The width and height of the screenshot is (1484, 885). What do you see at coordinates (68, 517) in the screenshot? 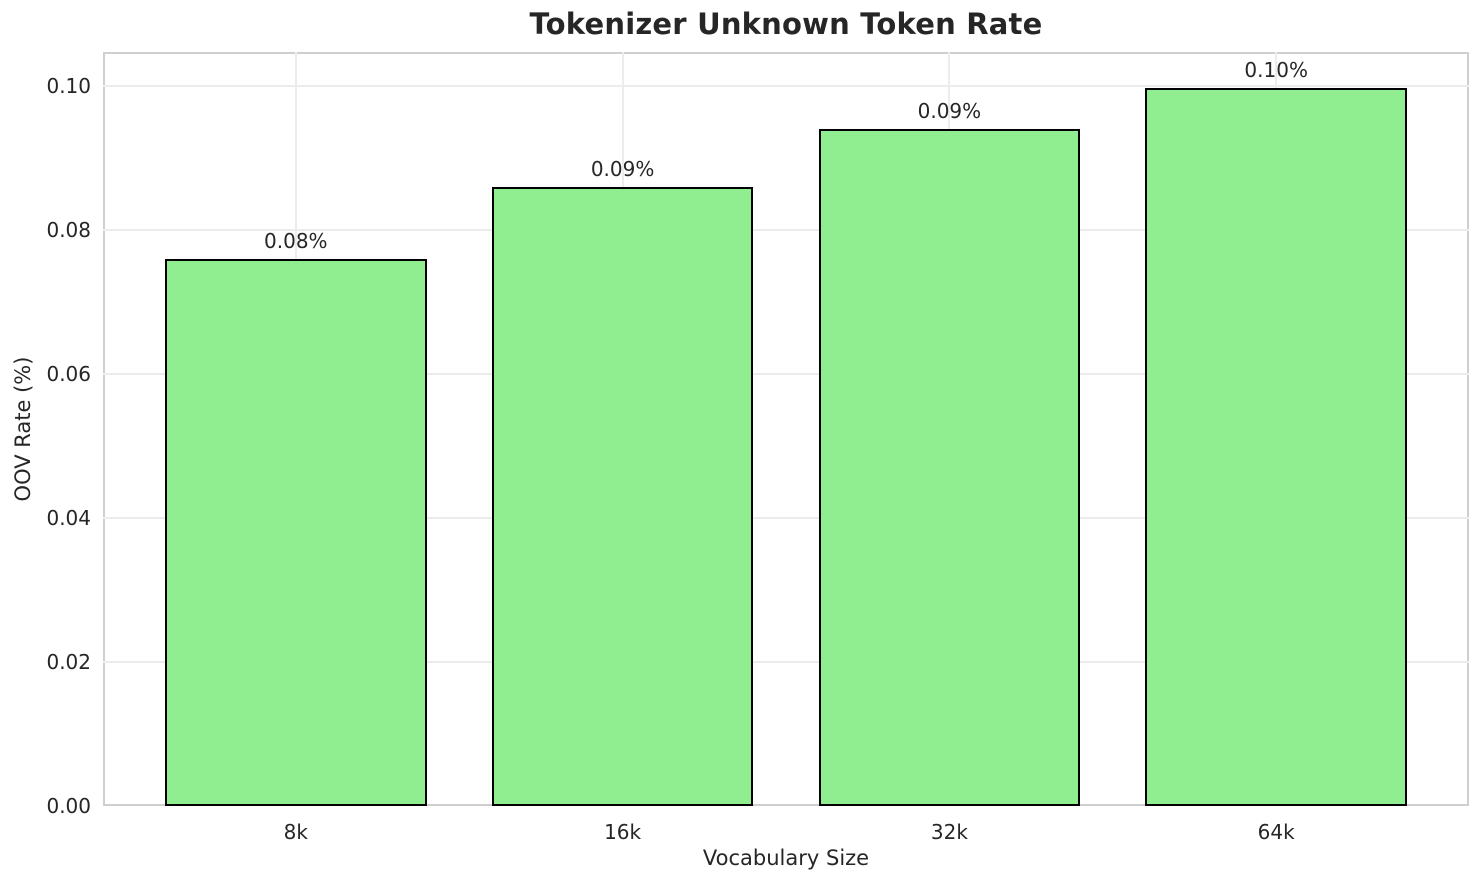
I see `y-tick-label: 0.04` at bounding box center [68, 517].